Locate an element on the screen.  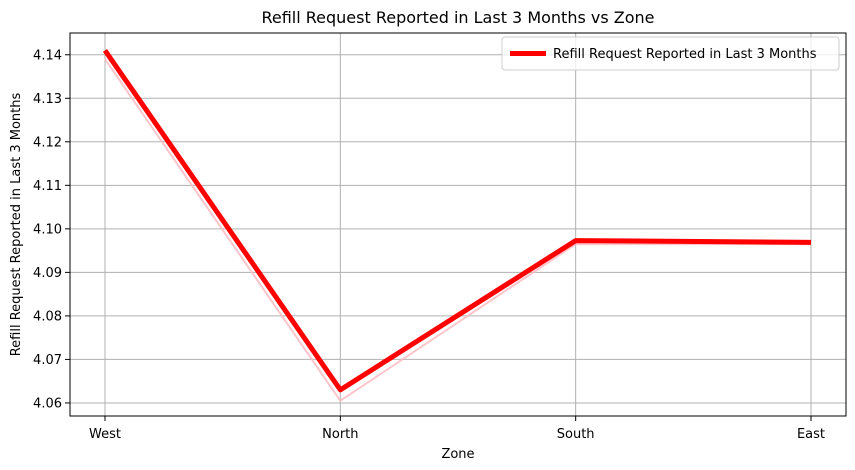
y-tick-label: 4.07 is located at coordinates (47, 360).